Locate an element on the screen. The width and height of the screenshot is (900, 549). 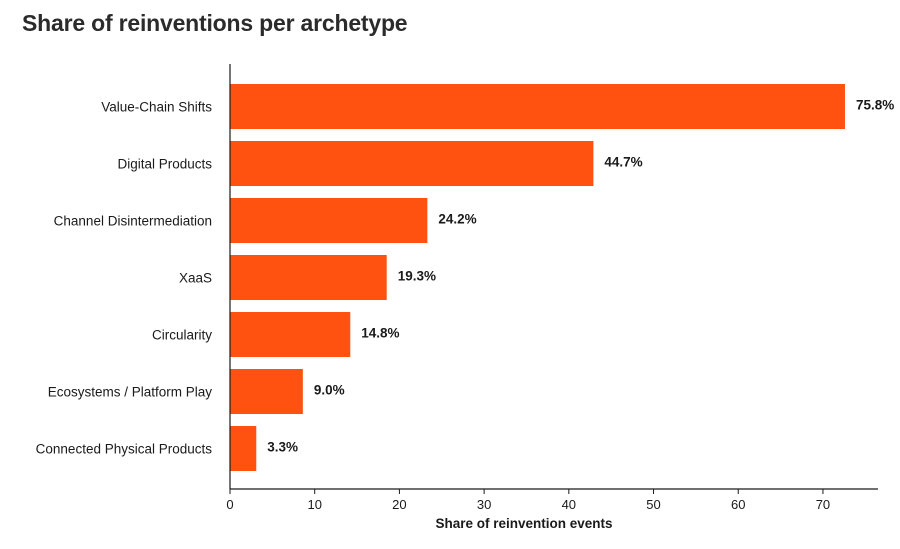
x-tick-label-7: 70 is located at coordinates (823, 504).